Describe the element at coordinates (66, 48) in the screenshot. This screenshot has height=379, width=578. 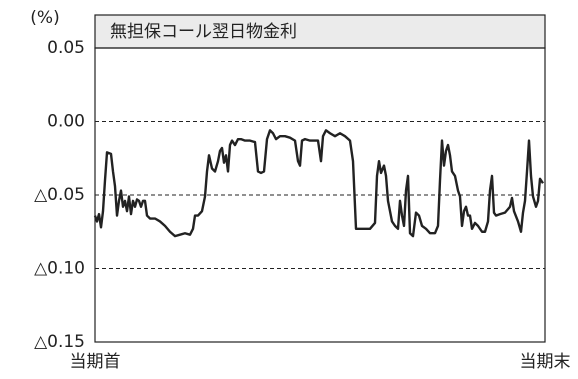
I see `y-tick-label: 0.05` at that location.